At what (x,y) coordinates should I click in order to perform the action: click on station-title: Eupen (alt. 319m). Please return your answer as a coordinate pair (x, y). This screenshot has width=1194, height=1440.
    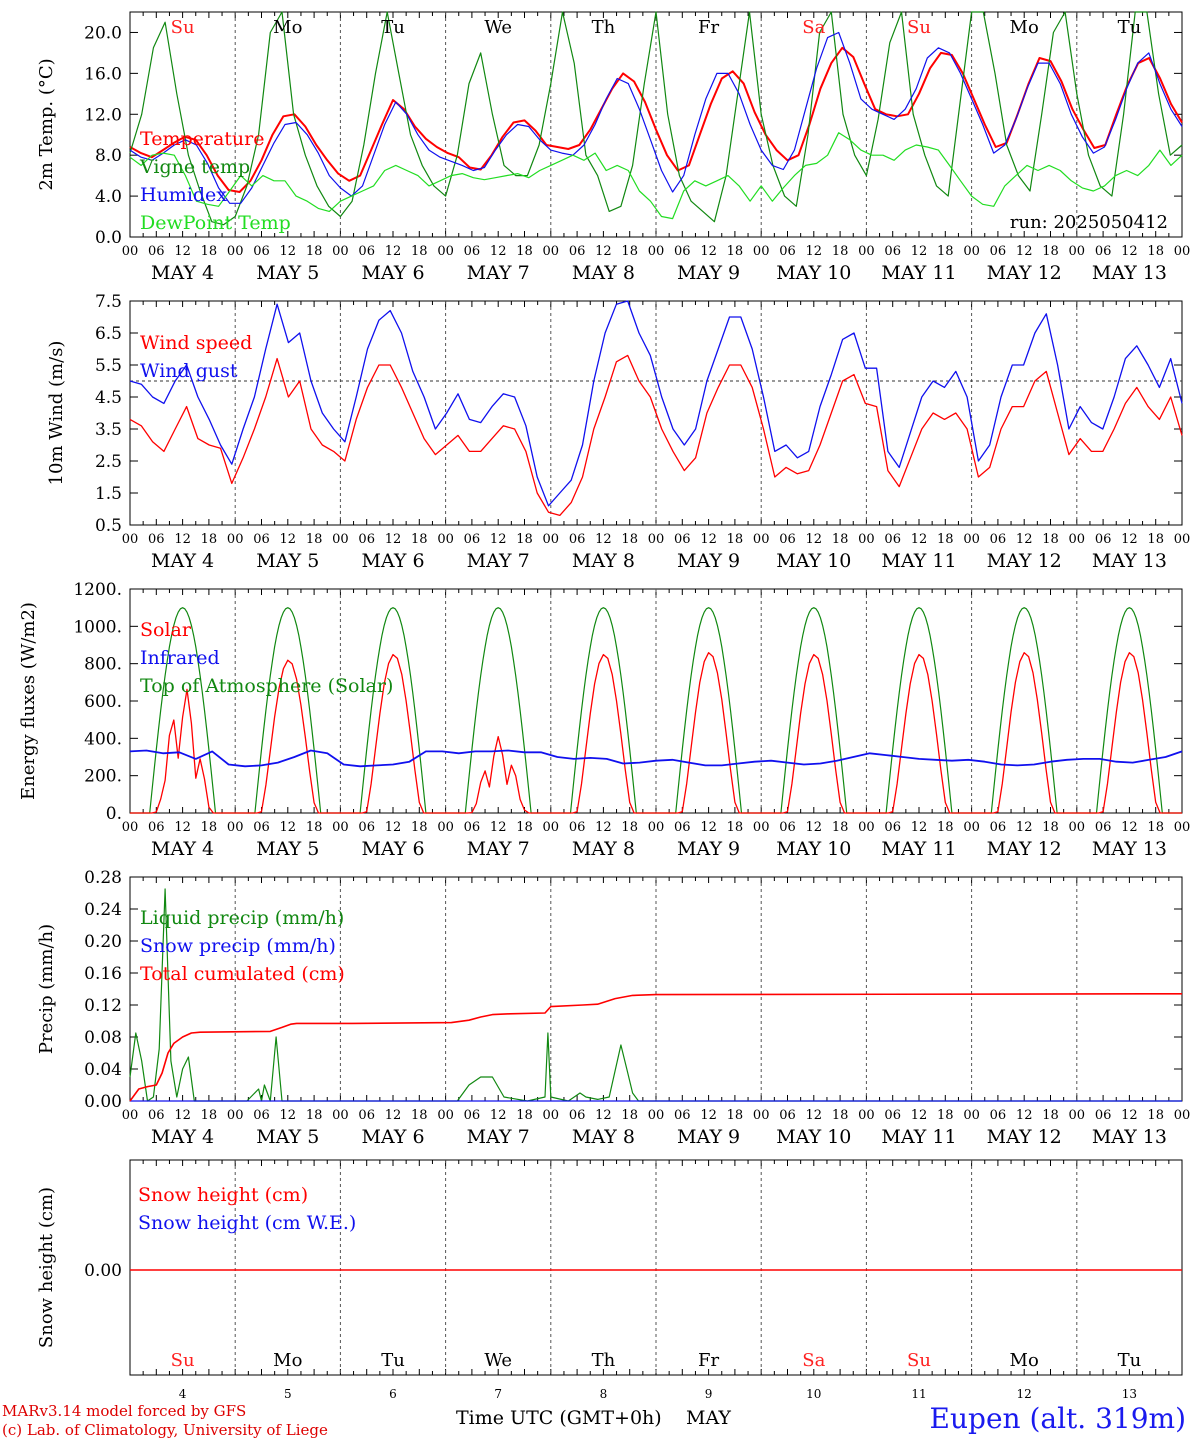
    Looking at the image, I should click on (1057, 1418).